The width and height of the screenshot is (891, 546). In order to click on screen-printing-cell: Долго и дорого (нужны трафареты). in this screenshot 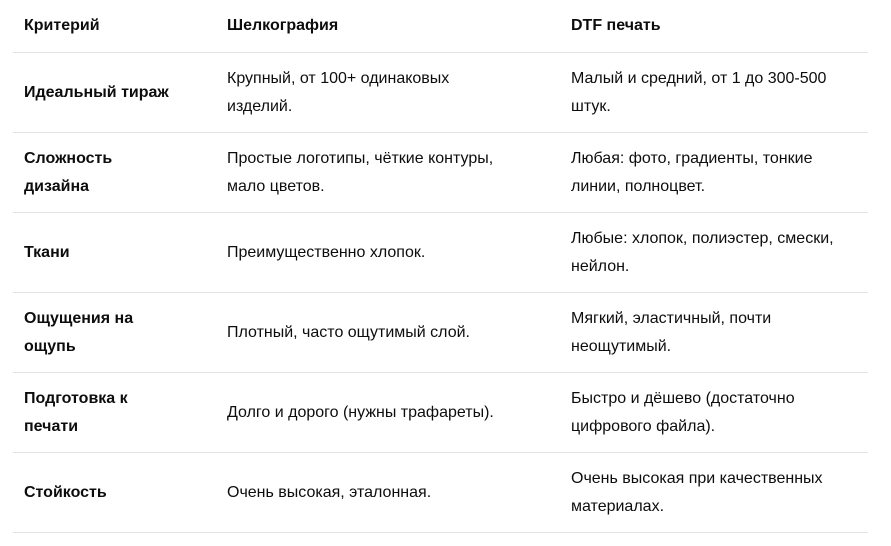, I will do `click(388, 413)`.